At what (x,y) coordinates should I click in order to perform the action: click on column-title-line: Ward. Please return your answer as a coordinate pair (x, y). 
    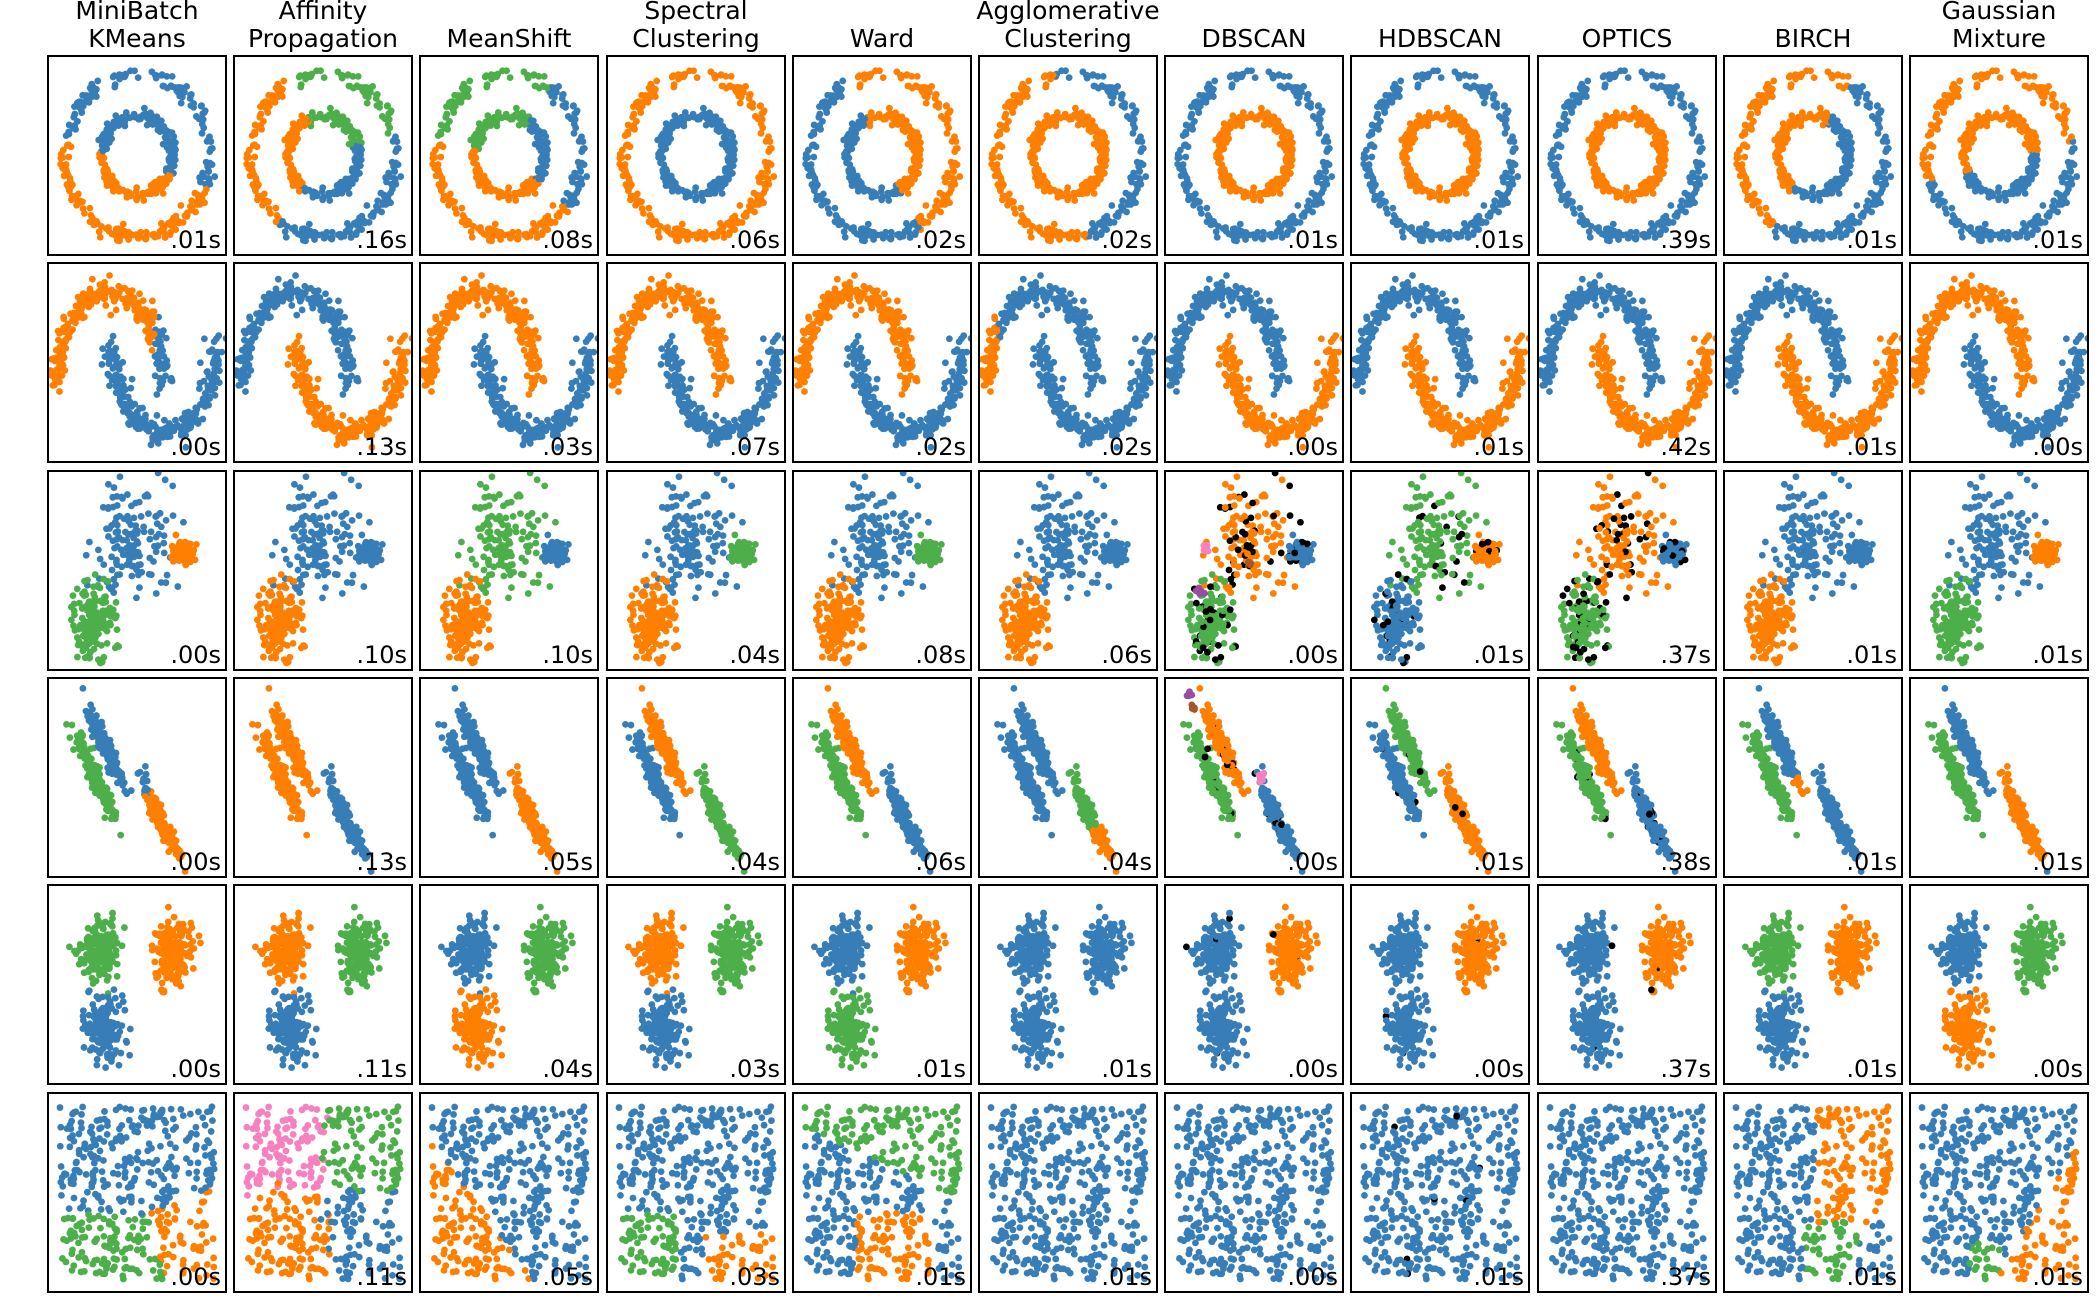
    Looking at the image, I should click on (882, 38).